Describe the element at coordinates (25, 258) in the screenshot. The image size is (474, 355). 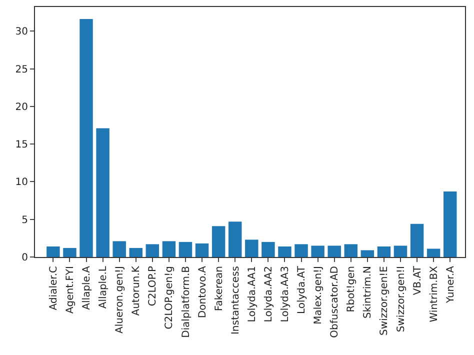
I see `y-tick-label: 0` at that location.